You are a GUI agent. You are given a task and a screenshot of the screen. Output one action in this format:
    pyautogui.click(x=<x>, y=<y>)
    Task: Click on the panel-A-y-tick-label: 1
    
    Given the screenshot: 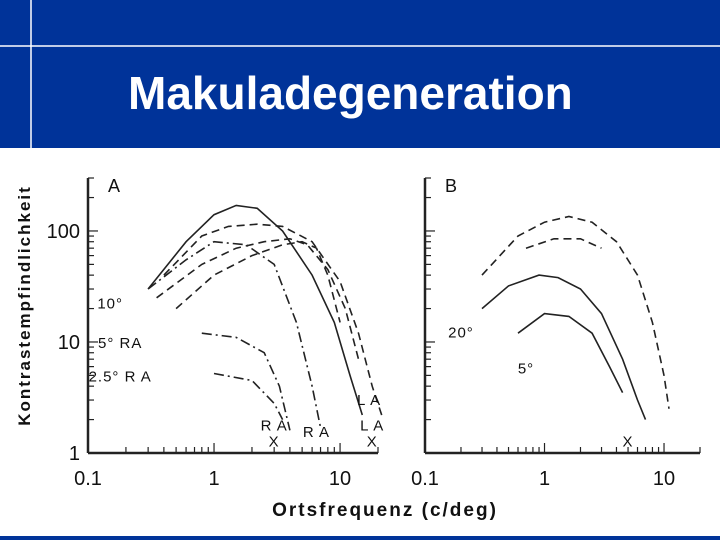 What is the action you would take?
    pyautogui.click(x=74, y=454)
    